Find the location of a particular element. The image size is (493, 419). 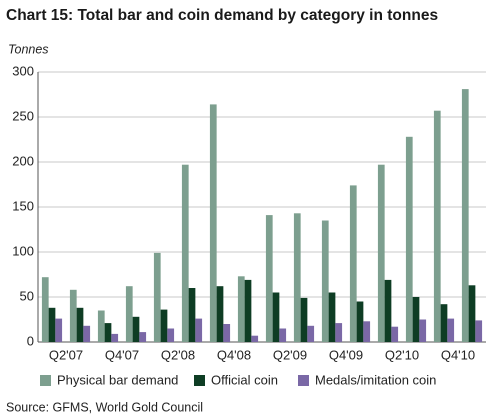

x-tick-label: Q4'07 is located at coordinates (122, 354).